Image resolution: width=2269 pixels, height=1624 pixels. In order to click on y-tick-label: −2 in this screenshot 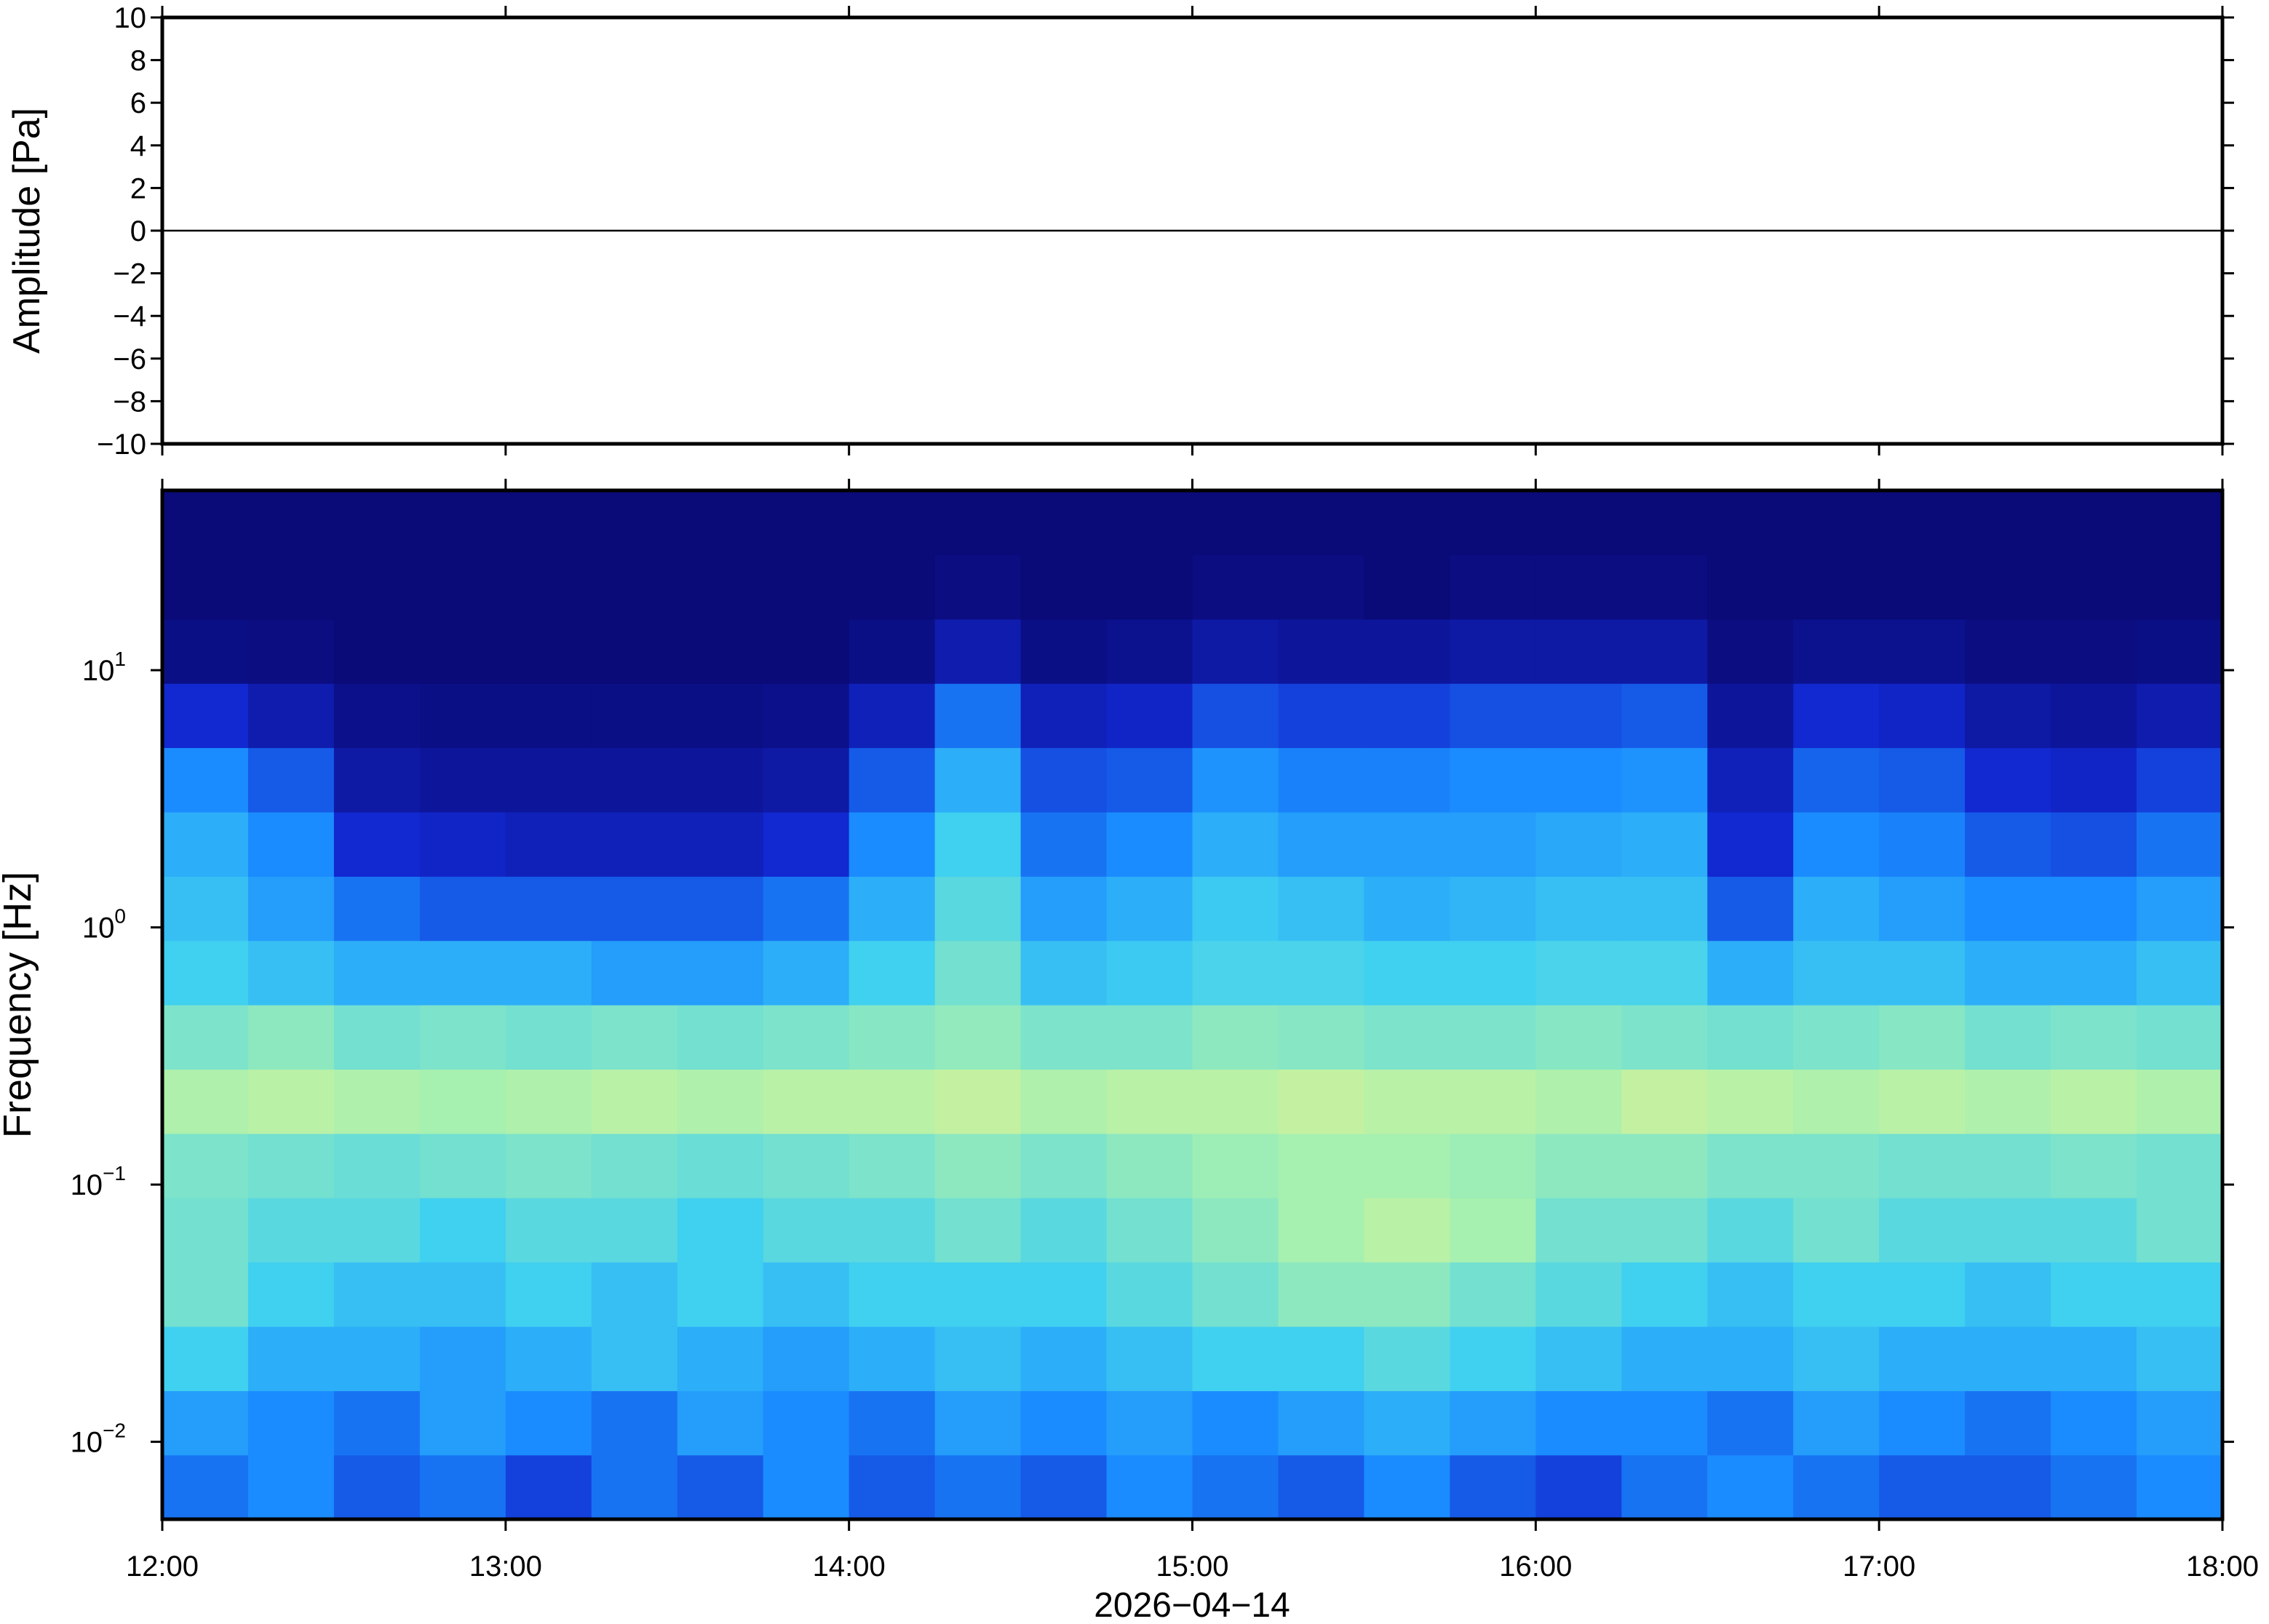, I will do `click(130, 274)`.